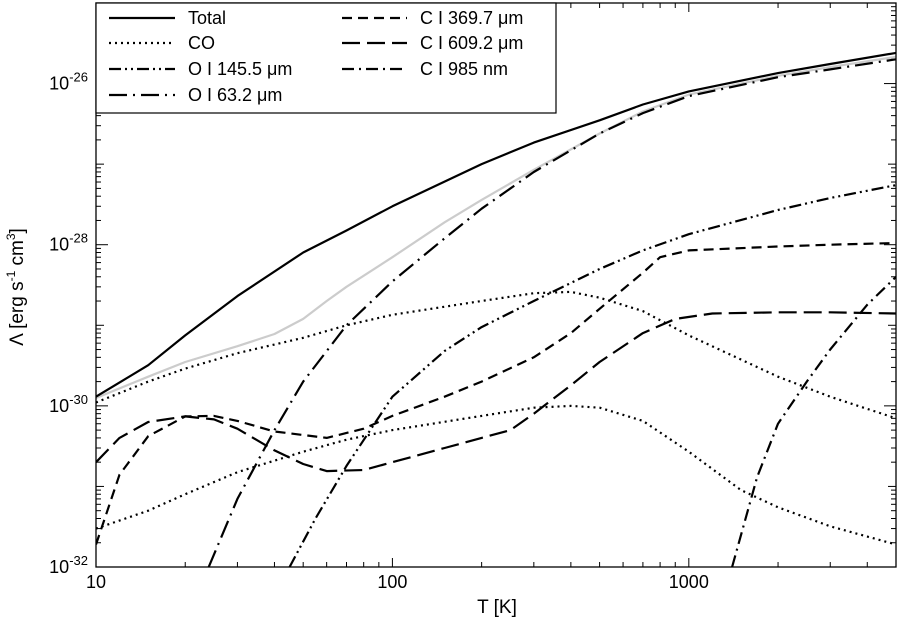 The width and height of the screenshot is (900, 619). Describe the element at coordinates (11, 236) in the screenshot. I see `y-axis-label-exp2: 3` at that location.